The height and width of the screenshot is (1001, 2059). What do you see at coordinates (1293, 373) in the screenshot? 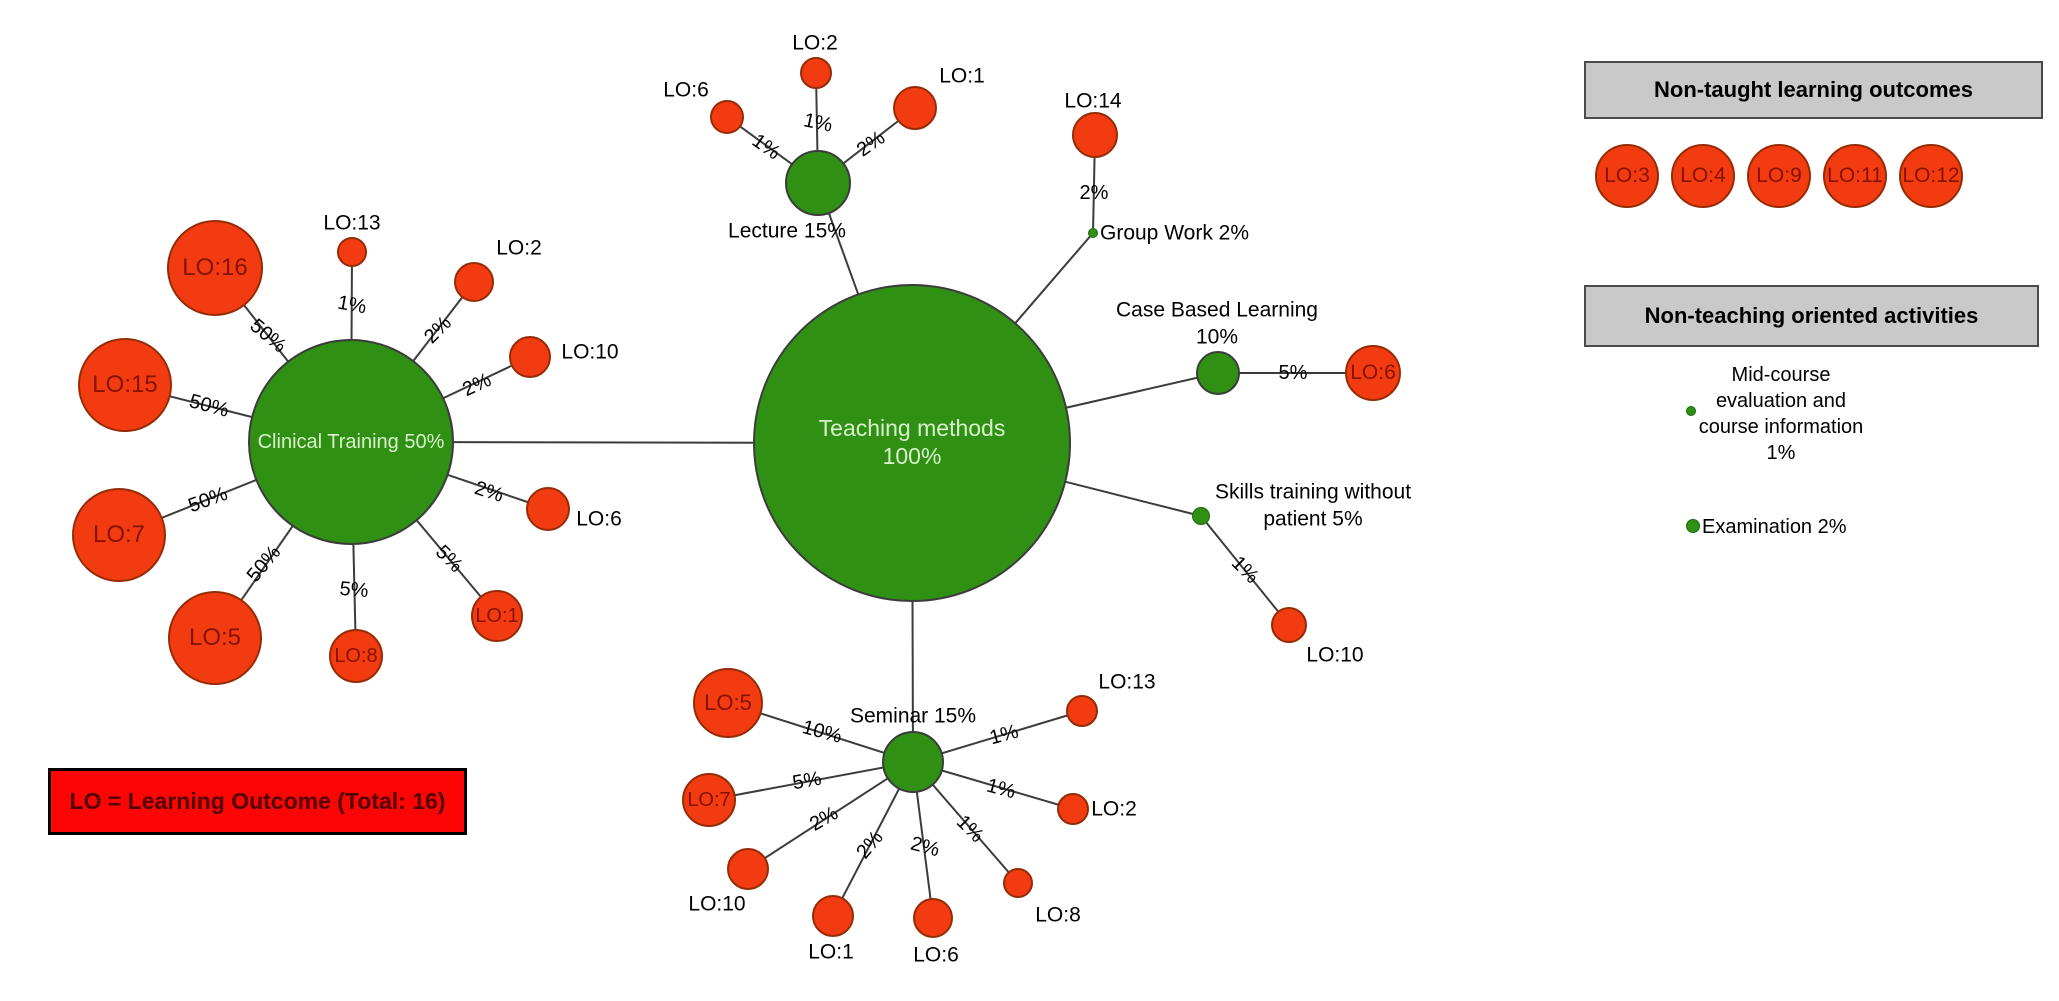
I see `lo6-cbl-pct: 5%` at bounding box center [1293, 373].